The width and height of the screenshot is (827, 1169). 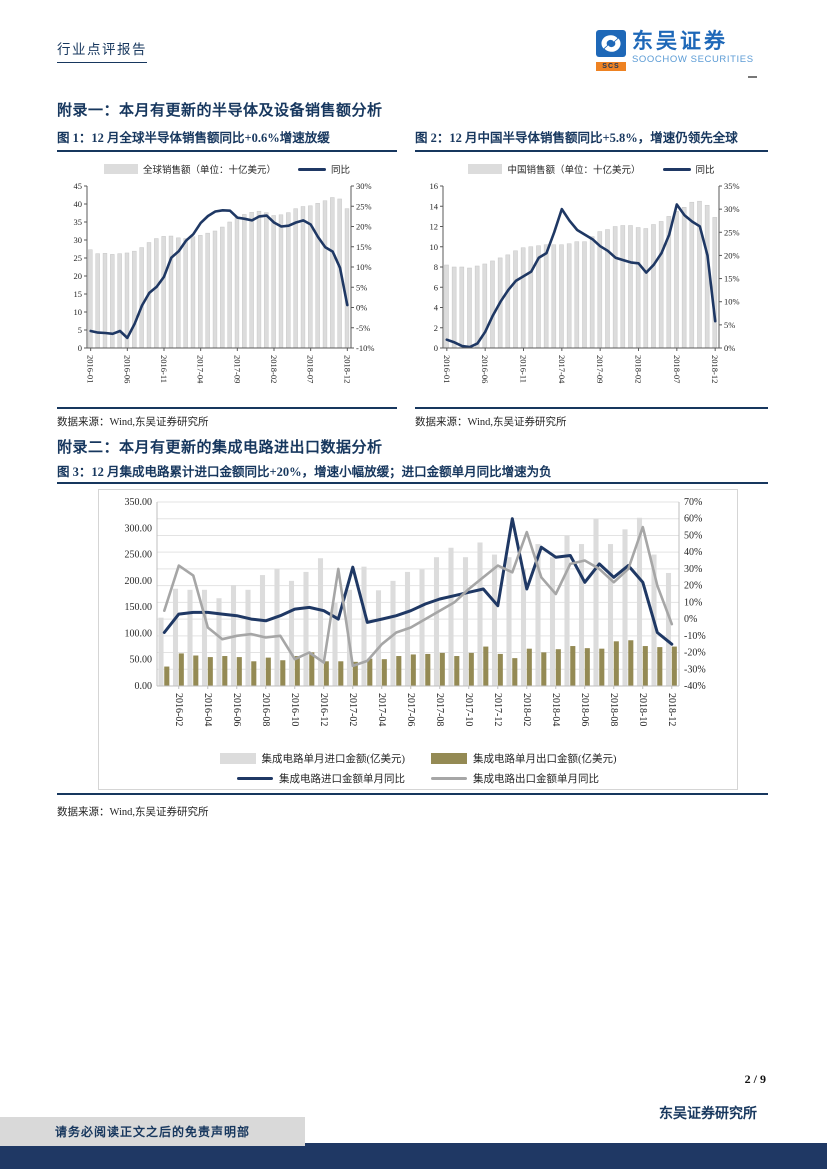 I want to click on svg-text: 2017-10, so click(x=468, y=709).